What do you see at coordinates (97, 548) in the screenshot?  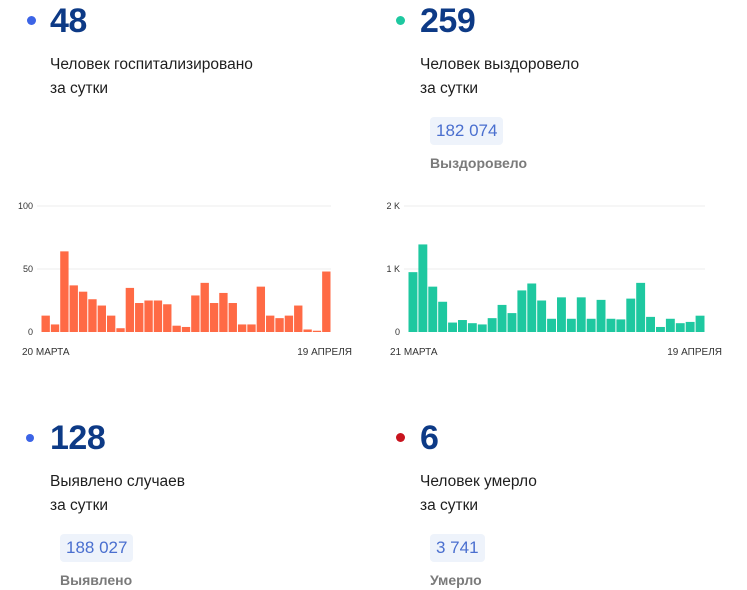 I see `cases-total-badge: 188 027` at bounding box center [97, 548].